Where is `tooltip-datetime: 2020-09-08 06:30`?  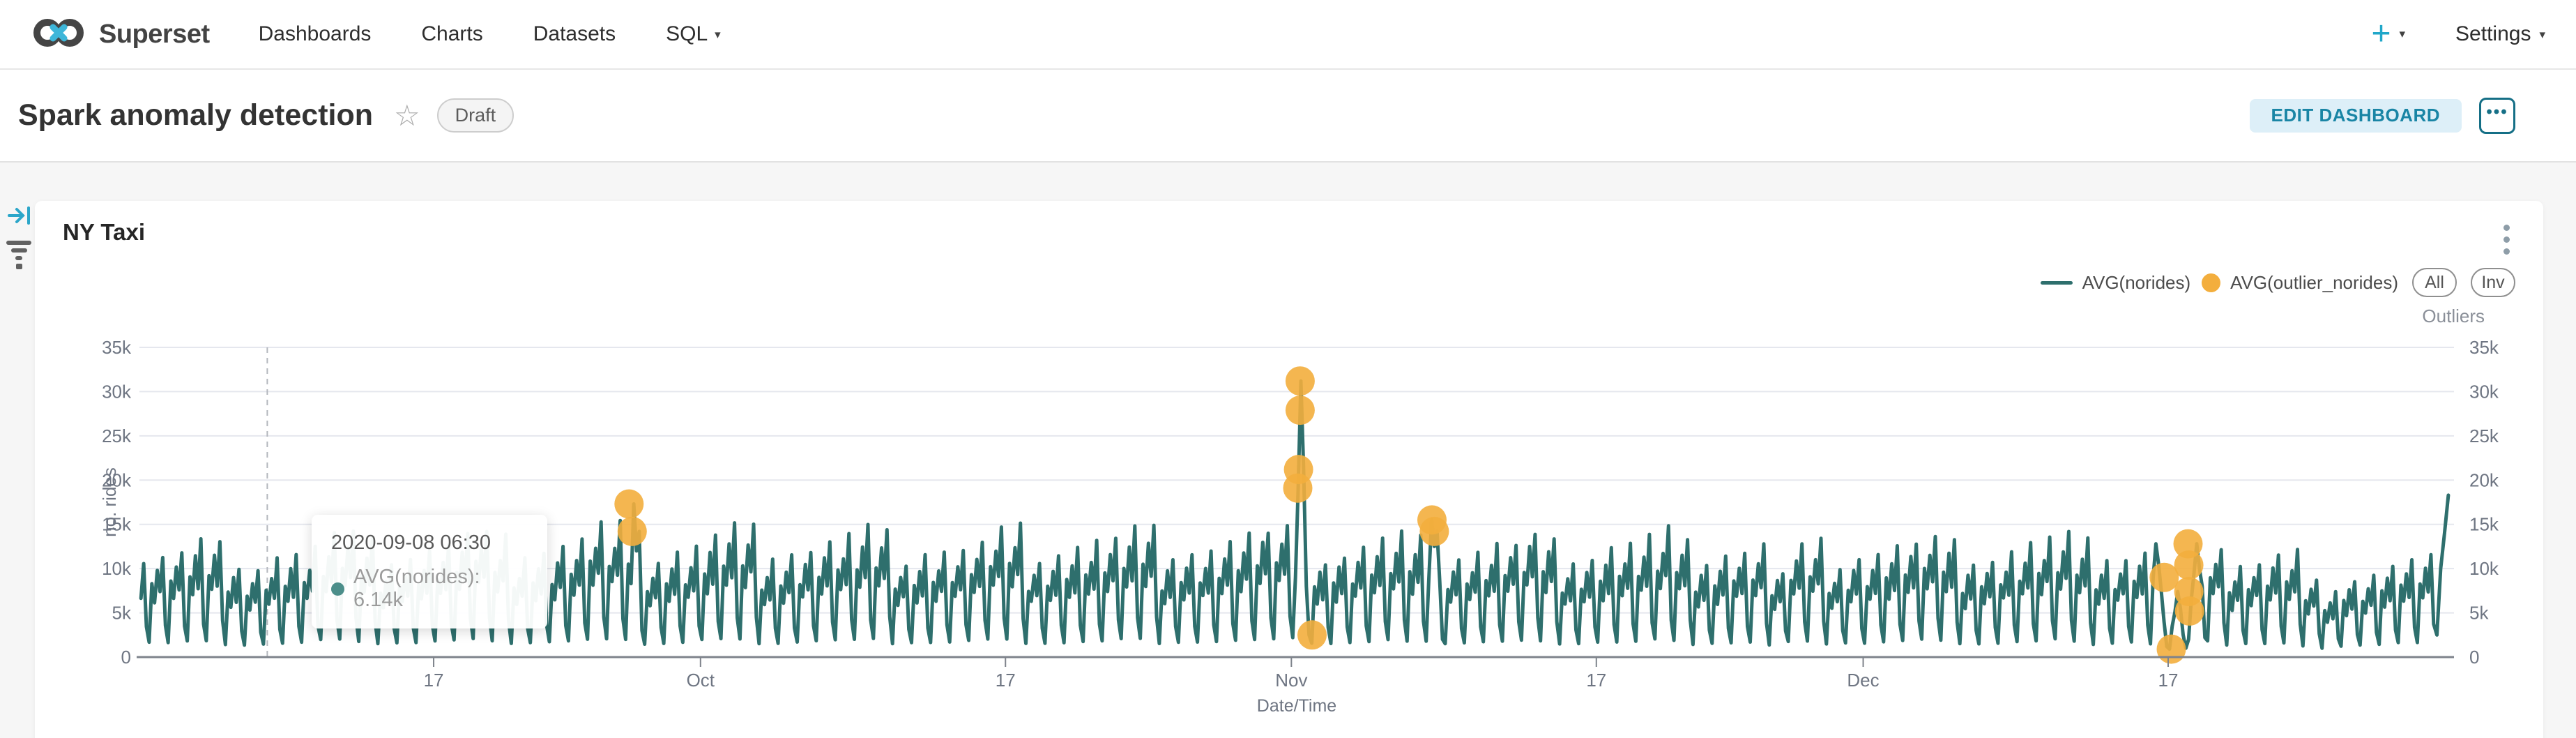
tooltip-datetime: 2020-09-08 06:30 is located at coordinates (411, 543).